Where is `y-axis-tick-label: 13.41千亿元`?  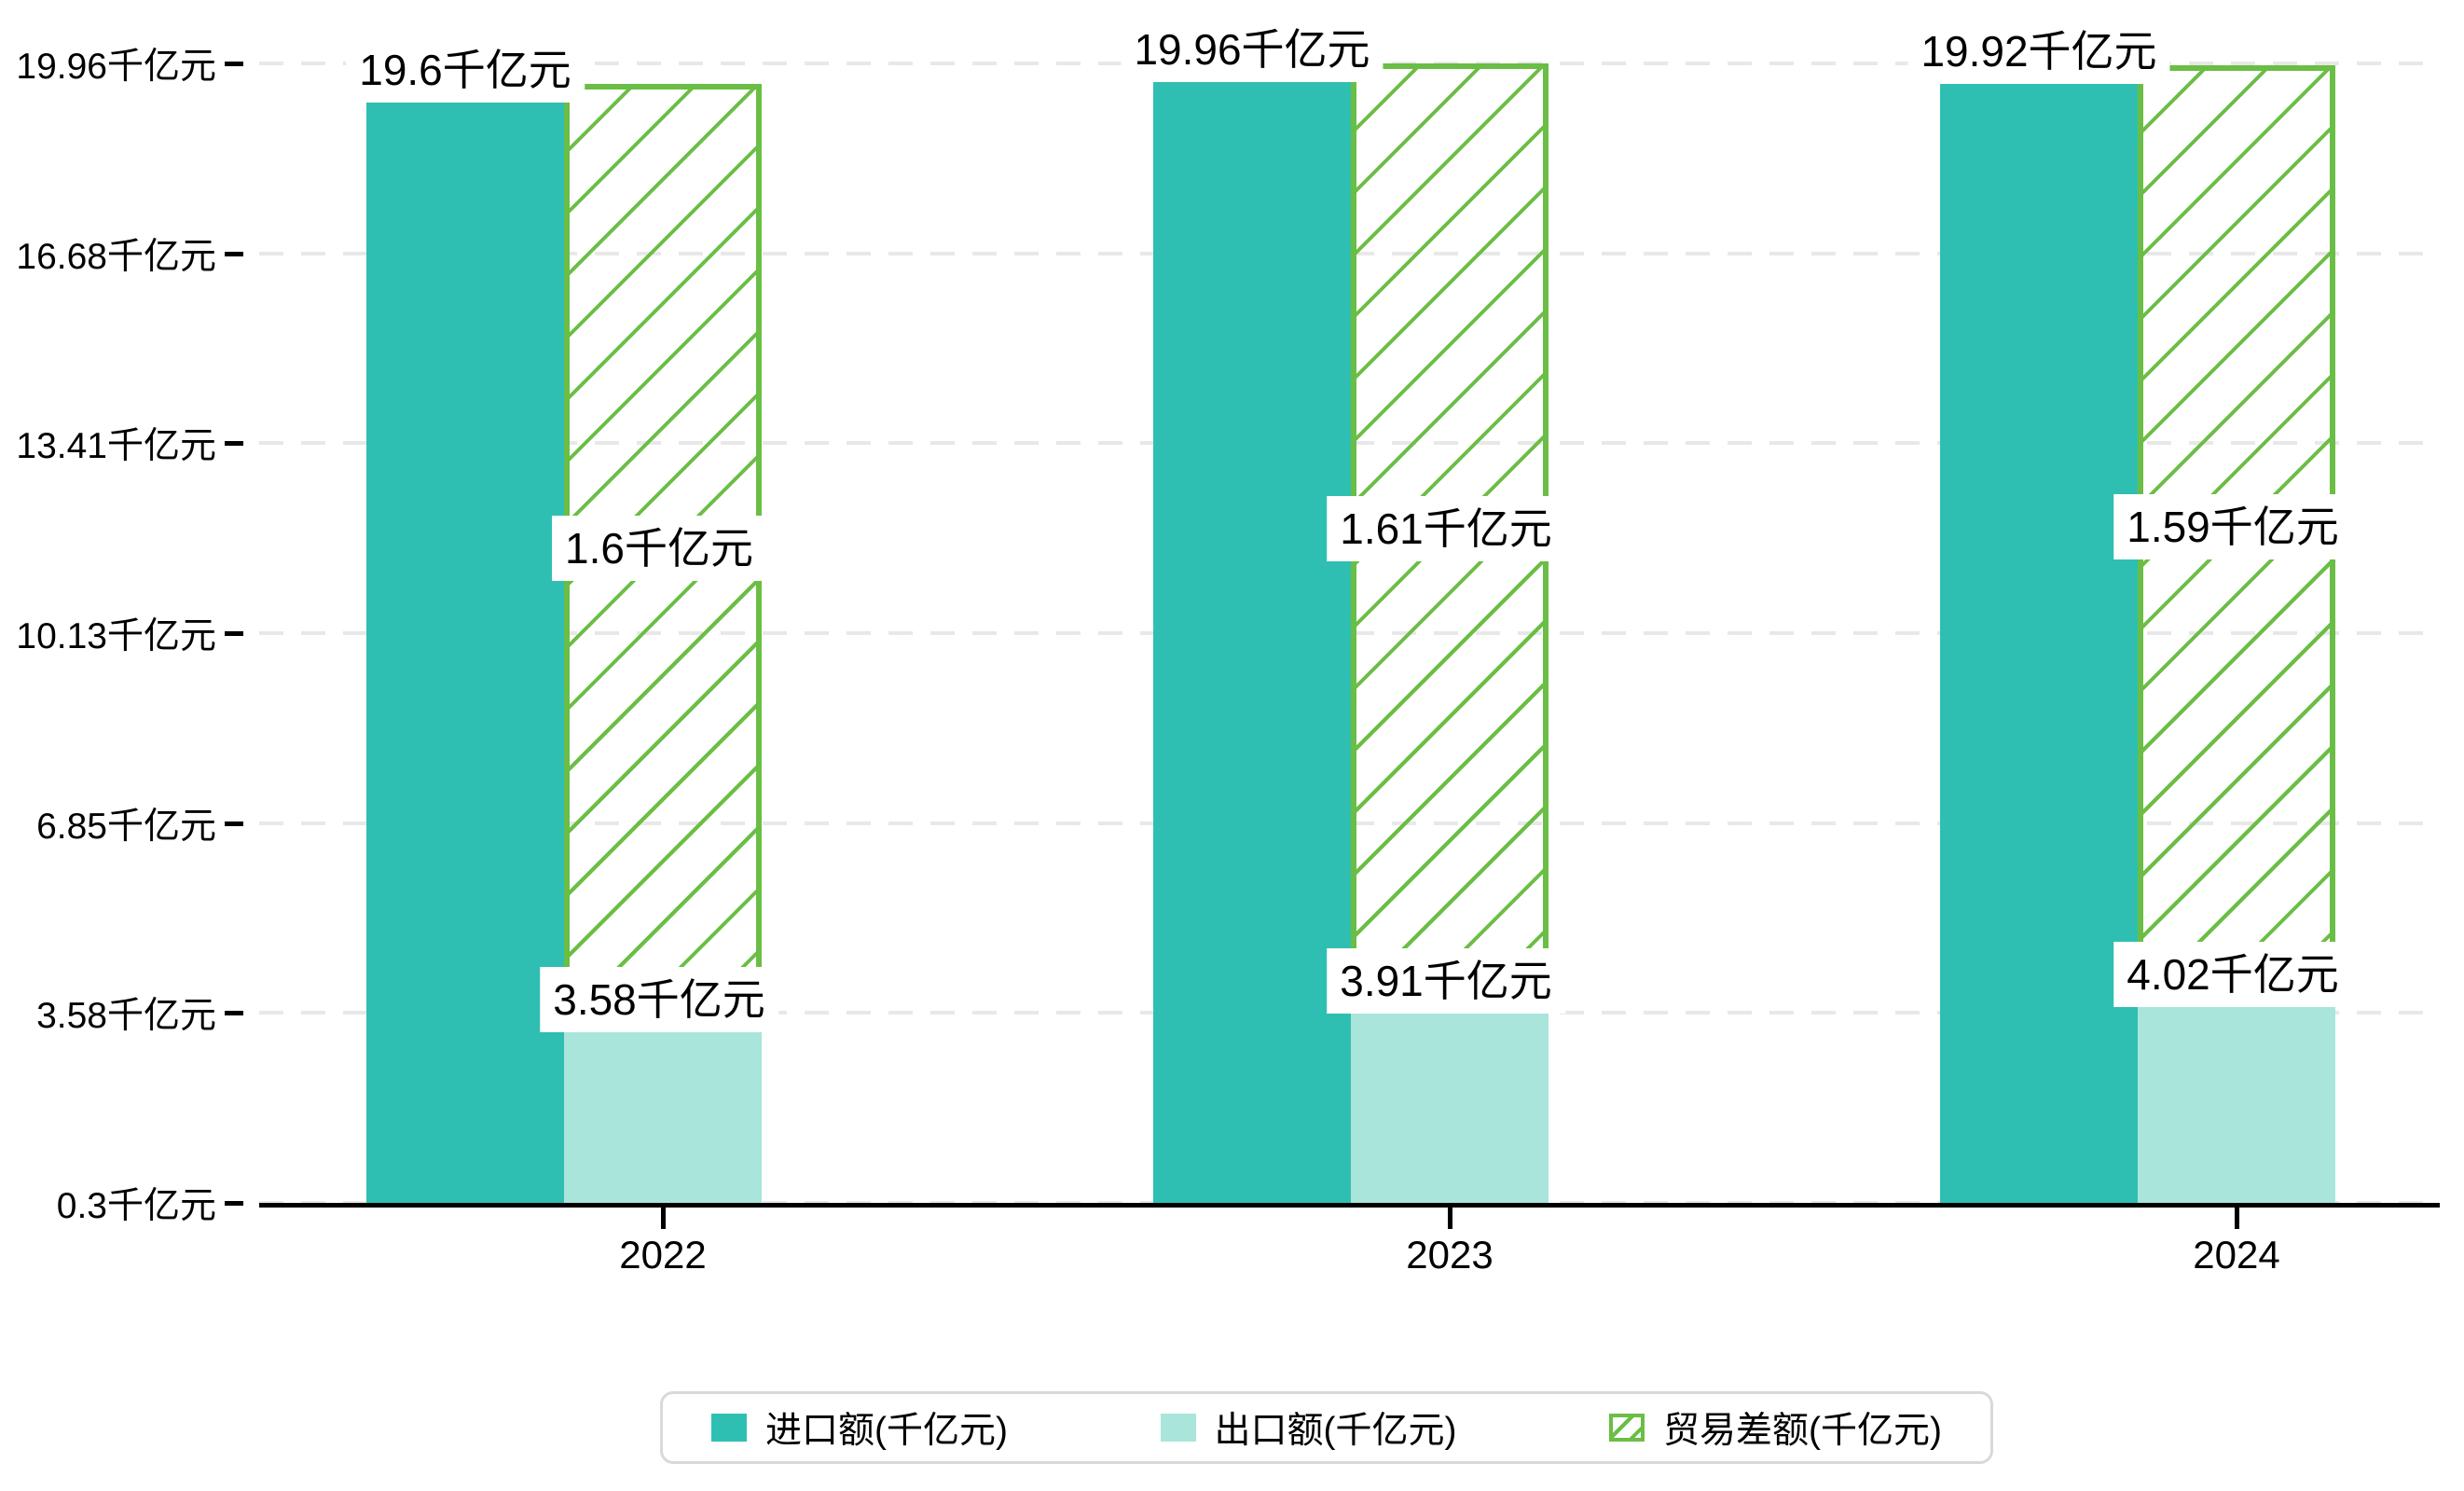 y-axis-tick-label: 13.41千亿元 is located at coordinates (116, 446).